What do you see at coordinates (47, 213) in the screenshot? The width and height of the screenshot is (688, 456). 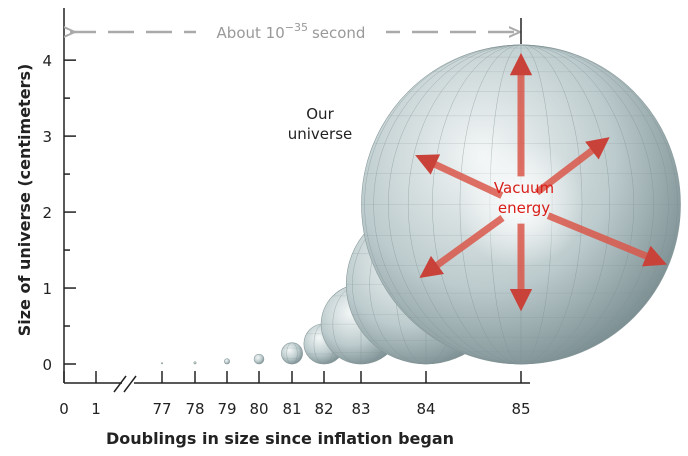 I see `y-tick-label: 2` at bounding box center [47, 213].